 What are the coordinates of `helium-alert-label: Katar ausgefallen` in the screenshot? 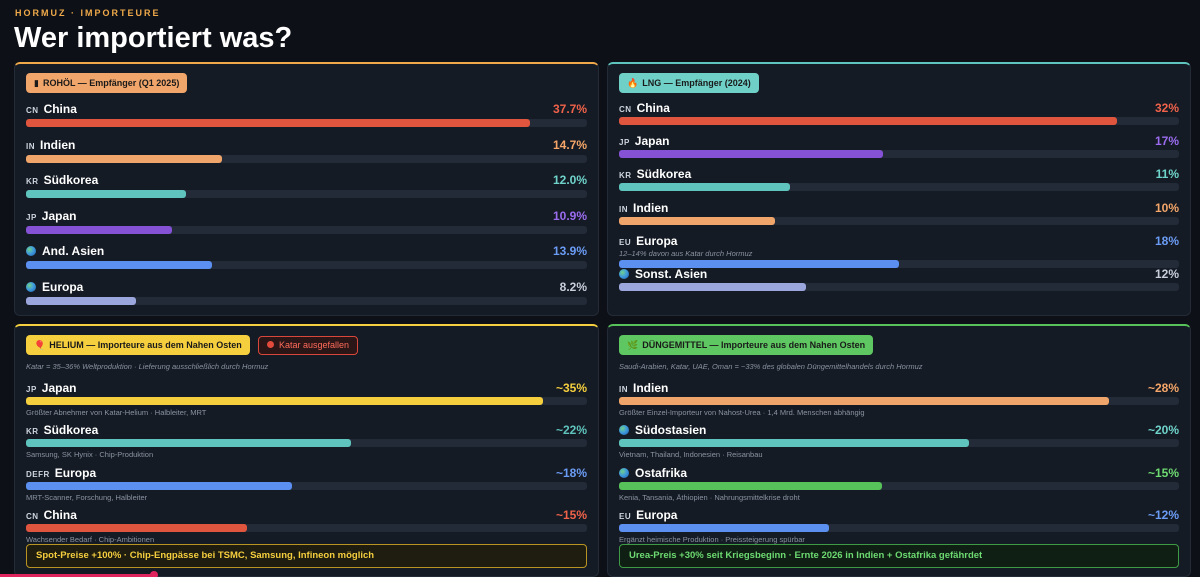 It's located at (314, 345).